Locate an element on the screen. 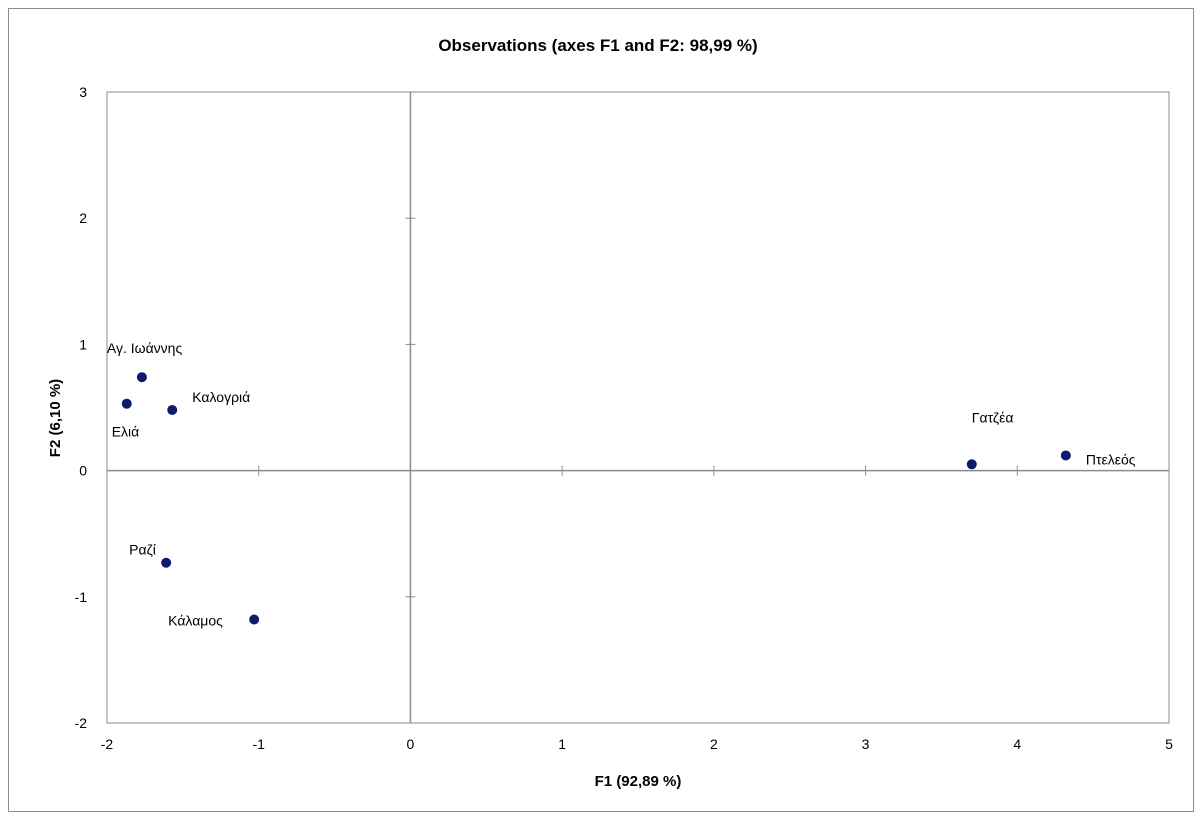 The height and width of the screenshot is (821, 1203). data-point-label: Καλογριά is located at coordinates (221, 397).